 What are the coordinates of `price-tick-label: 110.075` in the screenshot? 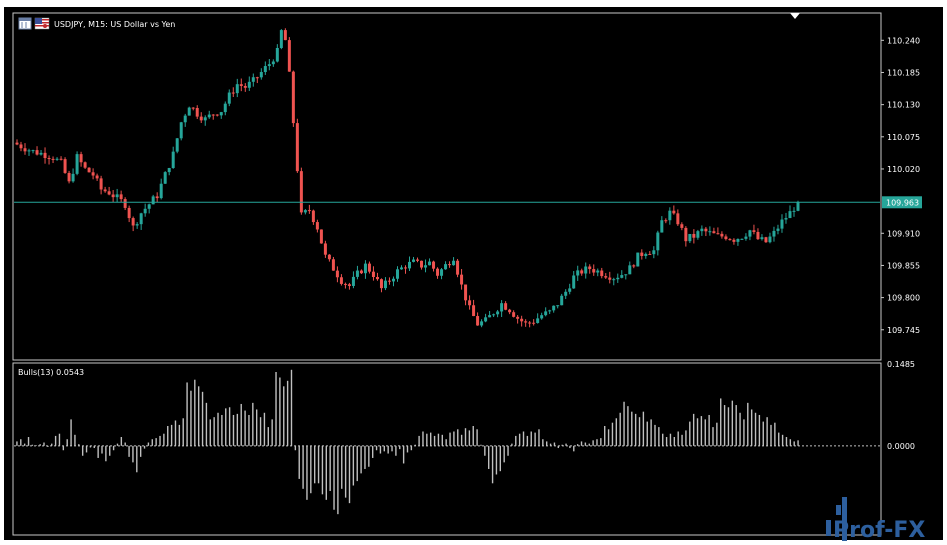 It's located at (903, 137).